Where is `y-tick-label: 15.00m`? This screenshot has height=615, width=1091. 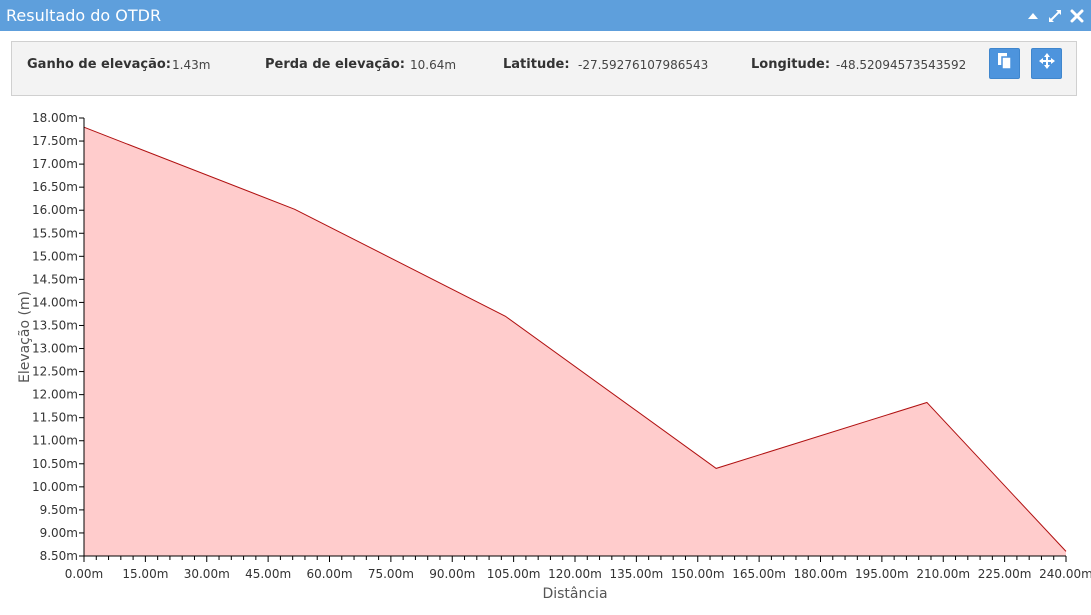
y-tick-label: 15.00m is located at coordinates (55, 256).